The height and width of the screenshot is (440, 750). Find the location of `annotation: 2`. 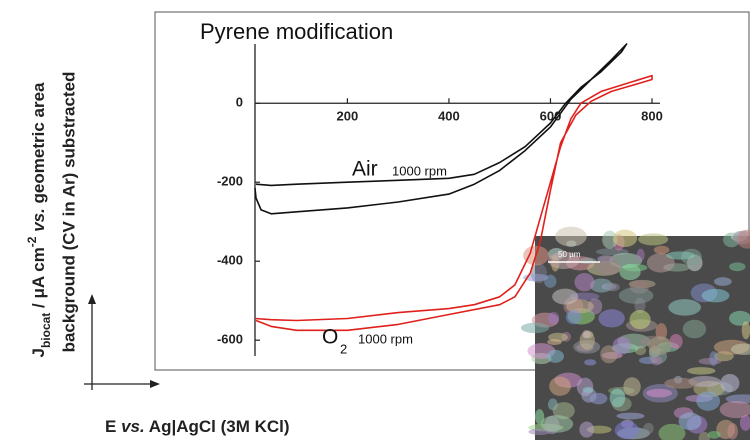

annotation: 2 is located at coordinates (343, 348).